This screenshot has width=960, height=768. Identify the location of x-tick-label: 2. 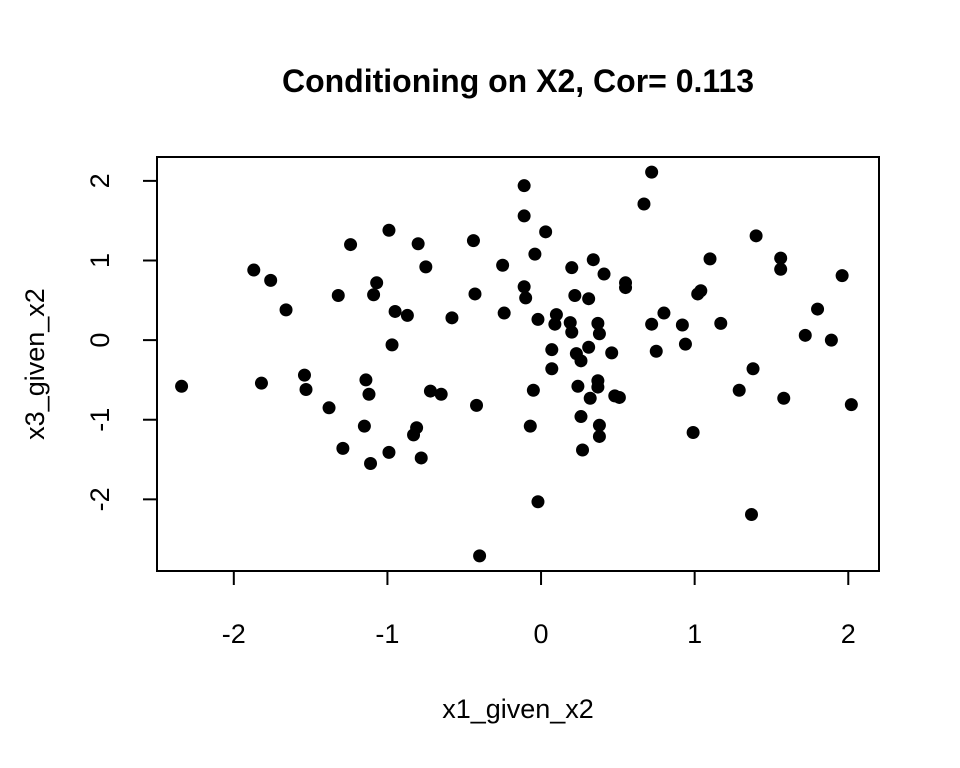
(848, 634).